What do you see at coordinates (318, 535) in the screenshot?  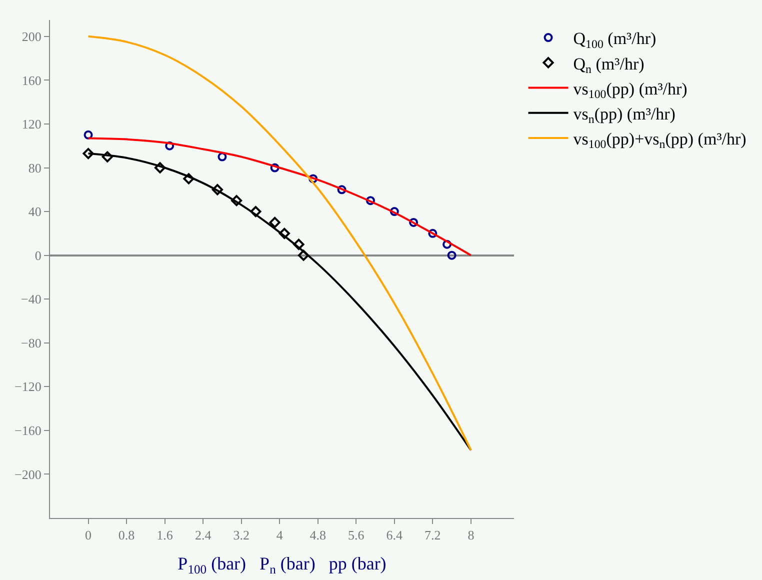 I see `x-tick-label: 4.8` at bounding box center [318, 535].